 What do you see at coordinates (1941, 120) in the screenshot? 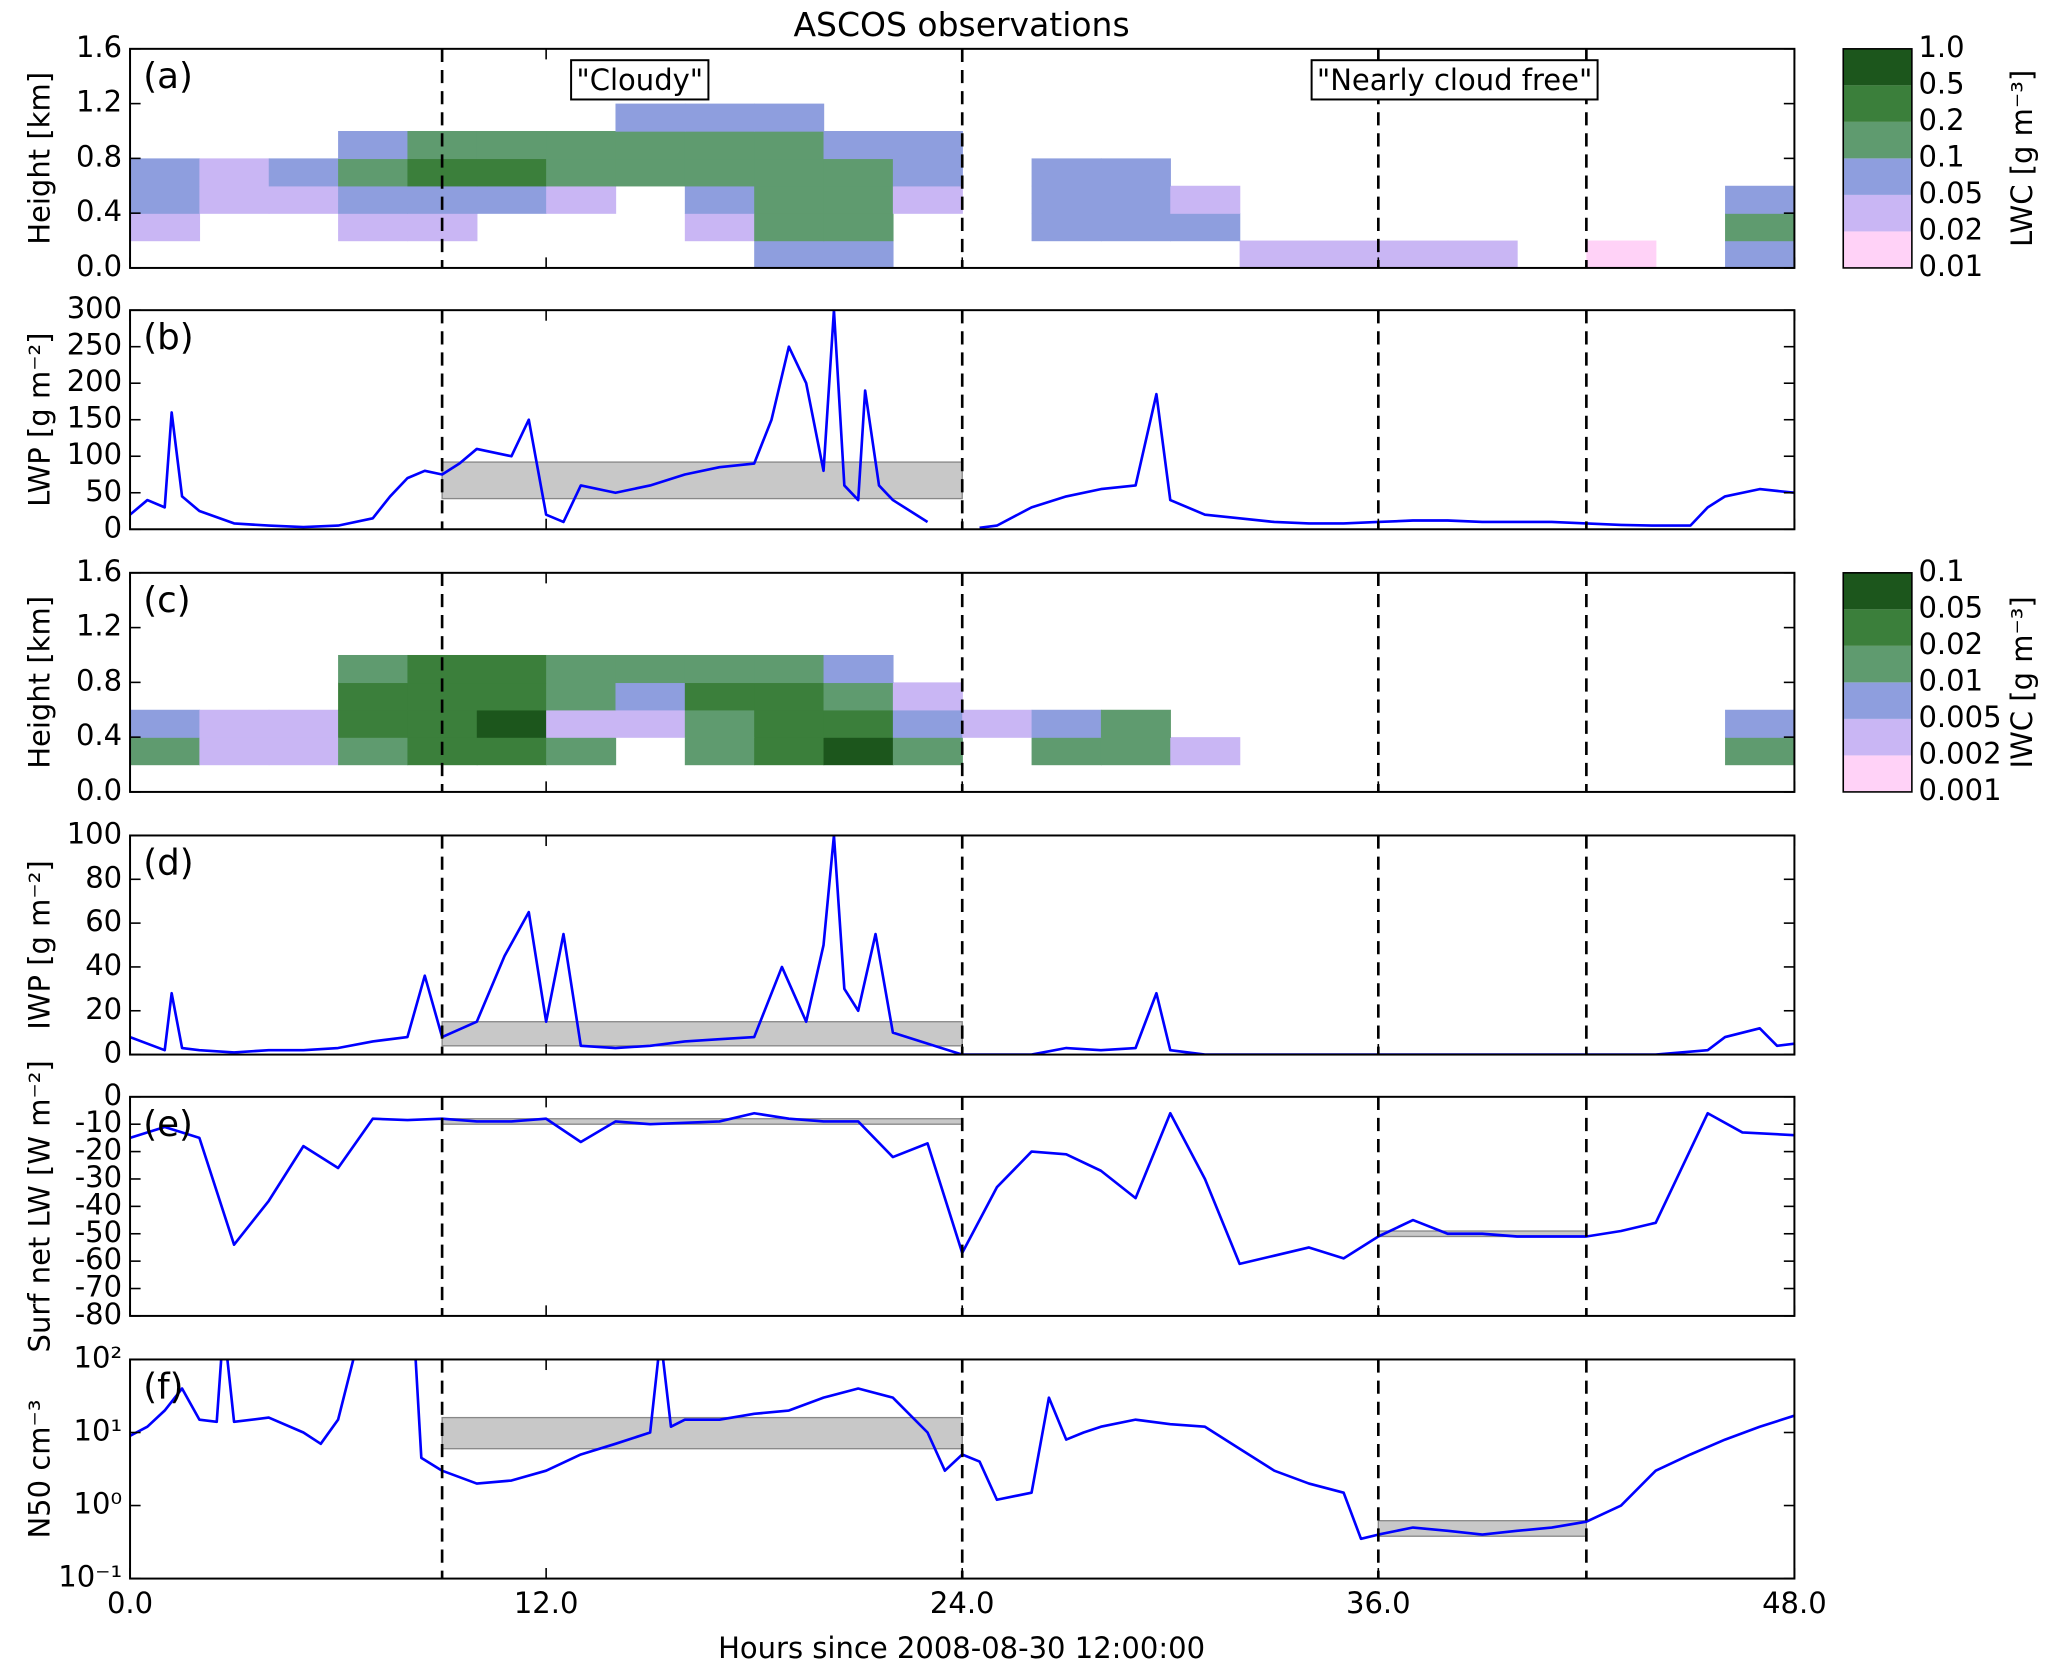
I see `colorbar-tick-label: 0.2` at bounding box center [1941, 120].